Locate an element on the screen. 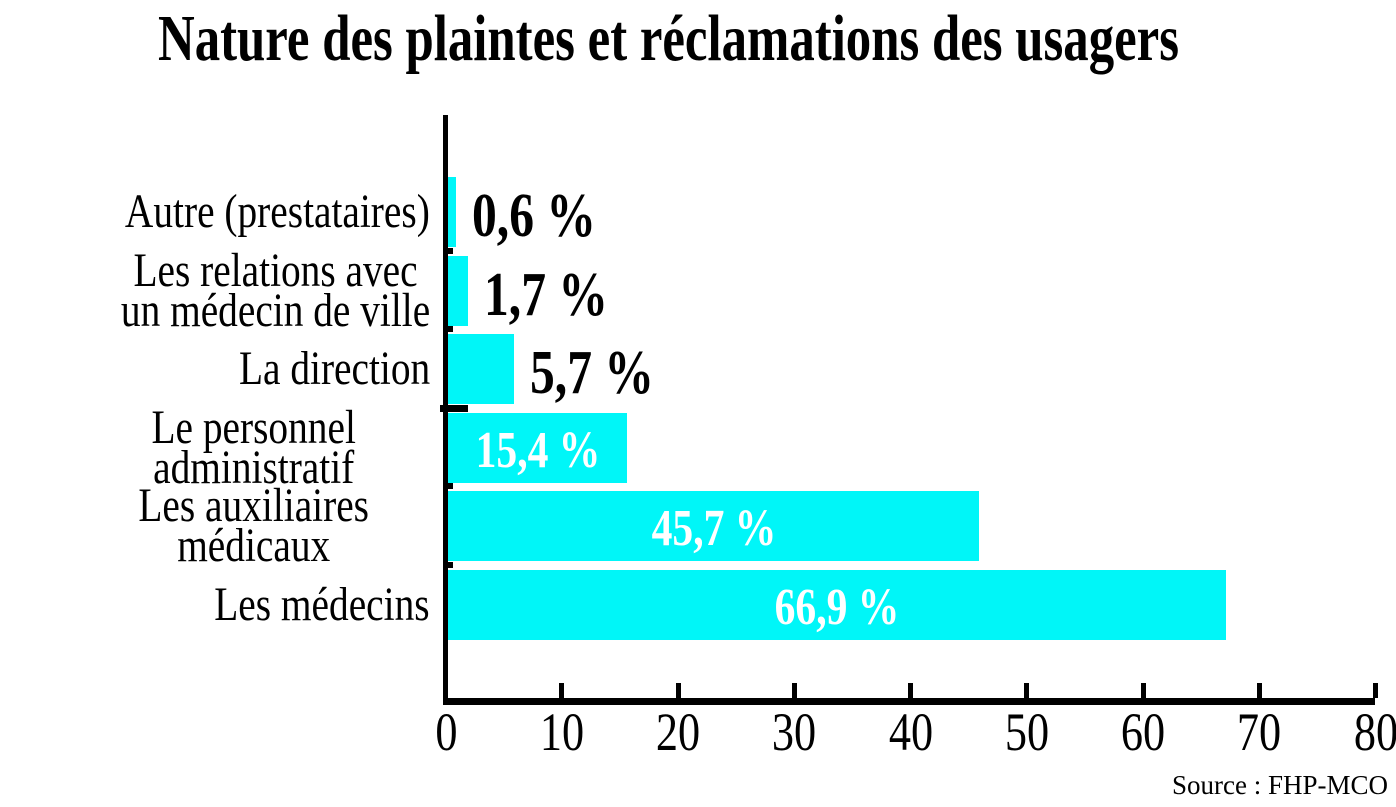  x-tick-label: 50 is located at coordinates (1027, 732).